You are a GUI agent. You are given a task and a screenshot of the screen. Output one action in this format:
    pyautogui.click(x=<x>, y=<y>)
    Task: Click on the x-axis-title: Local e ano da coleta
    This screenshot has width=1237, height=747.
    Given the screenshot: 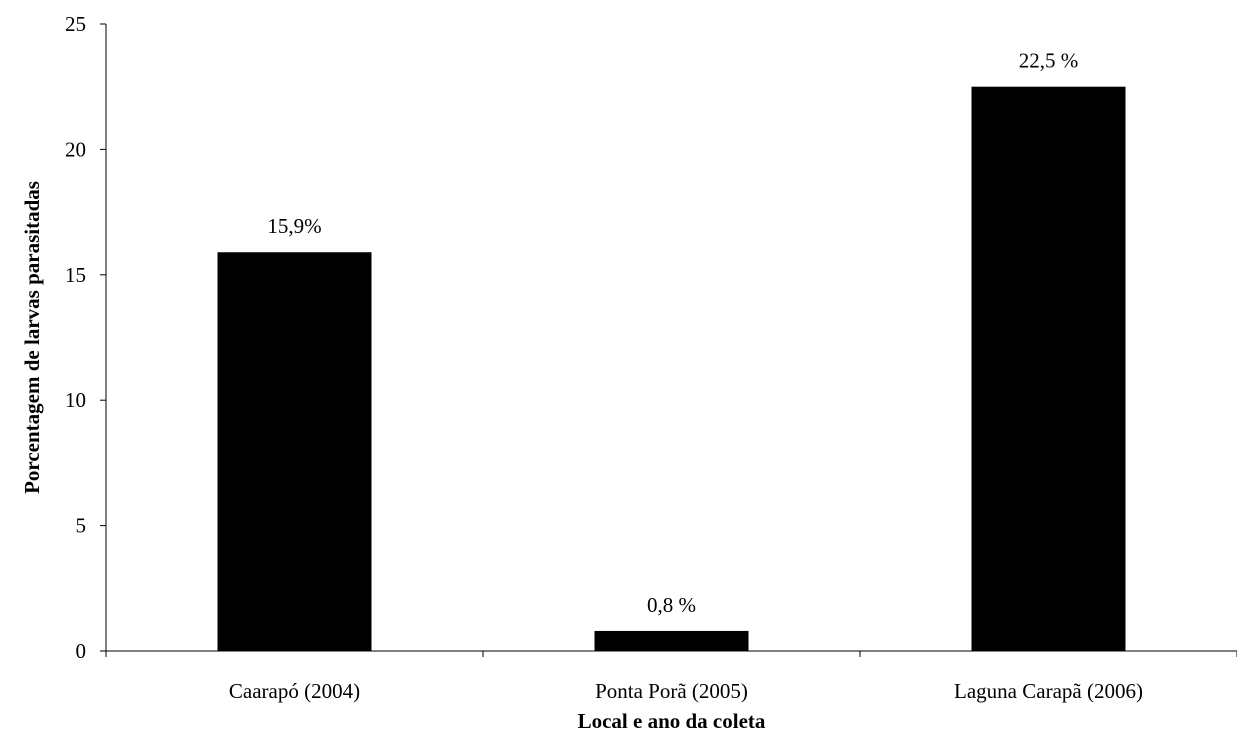 What is the action you would take?
    pyautogui.click(x=672, y=721)
    